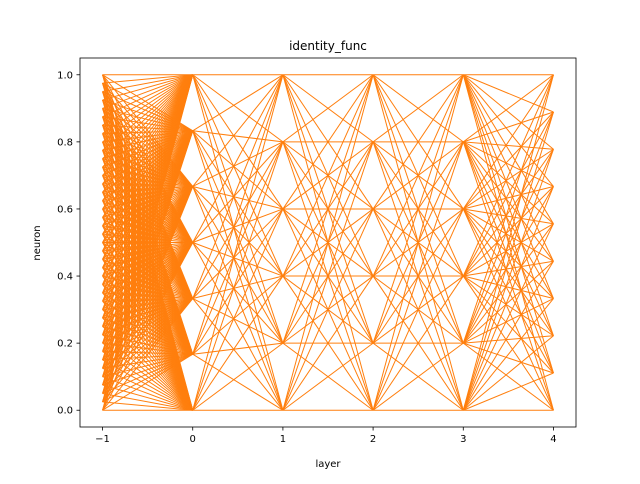  I want to click on y-tick-label: 0.2, so click(65, 344).